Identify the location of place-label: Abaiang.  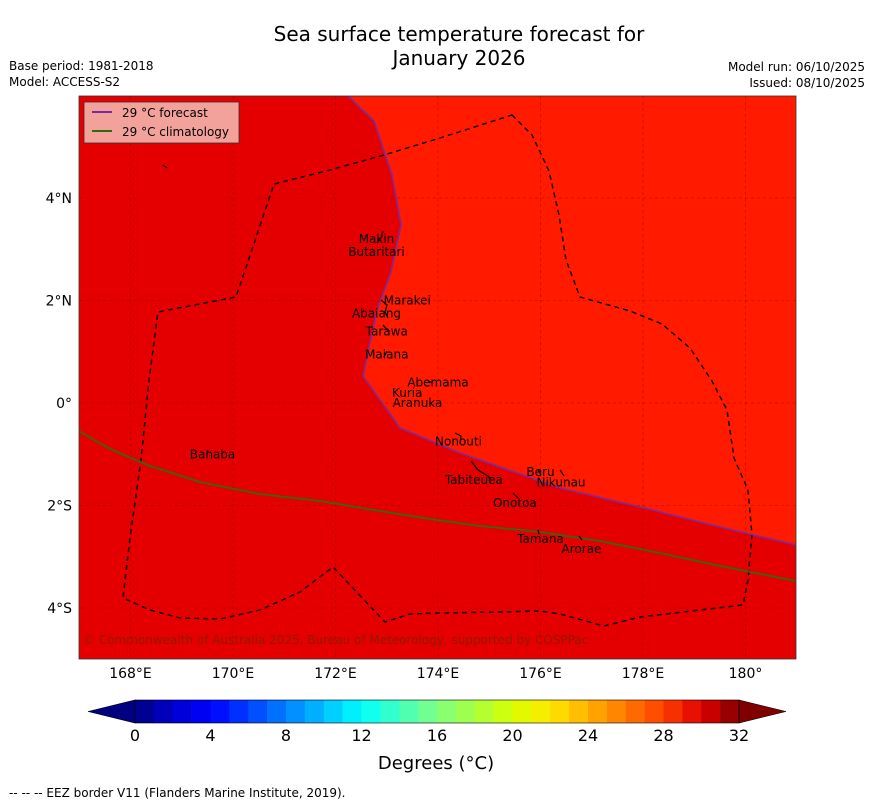
(376, 313).